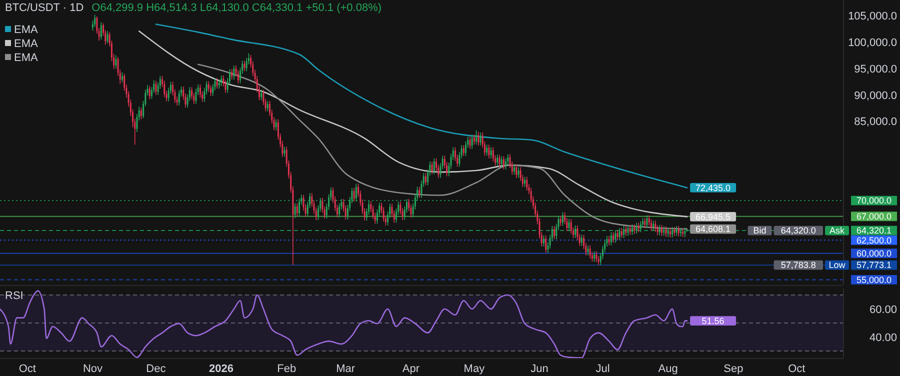 The width and height of the screenshot is (900, 376). Describe the element at coordinates (156, 369) in the screenshot. I see `x-tick-label: Dec` at that location.